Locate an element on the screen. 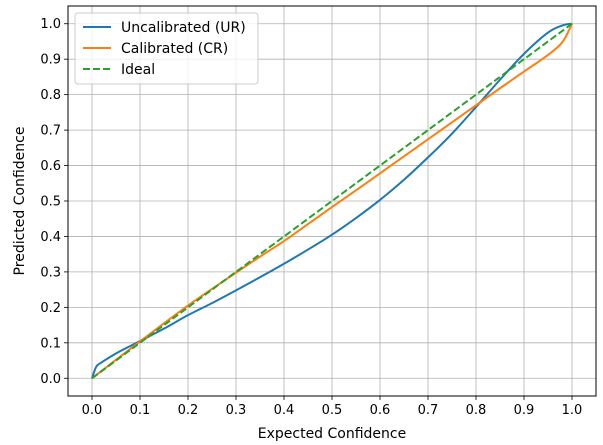  legend-label-uncalibrated-ur: Uncalibrated (UR) is located at coordinates (183, 28).